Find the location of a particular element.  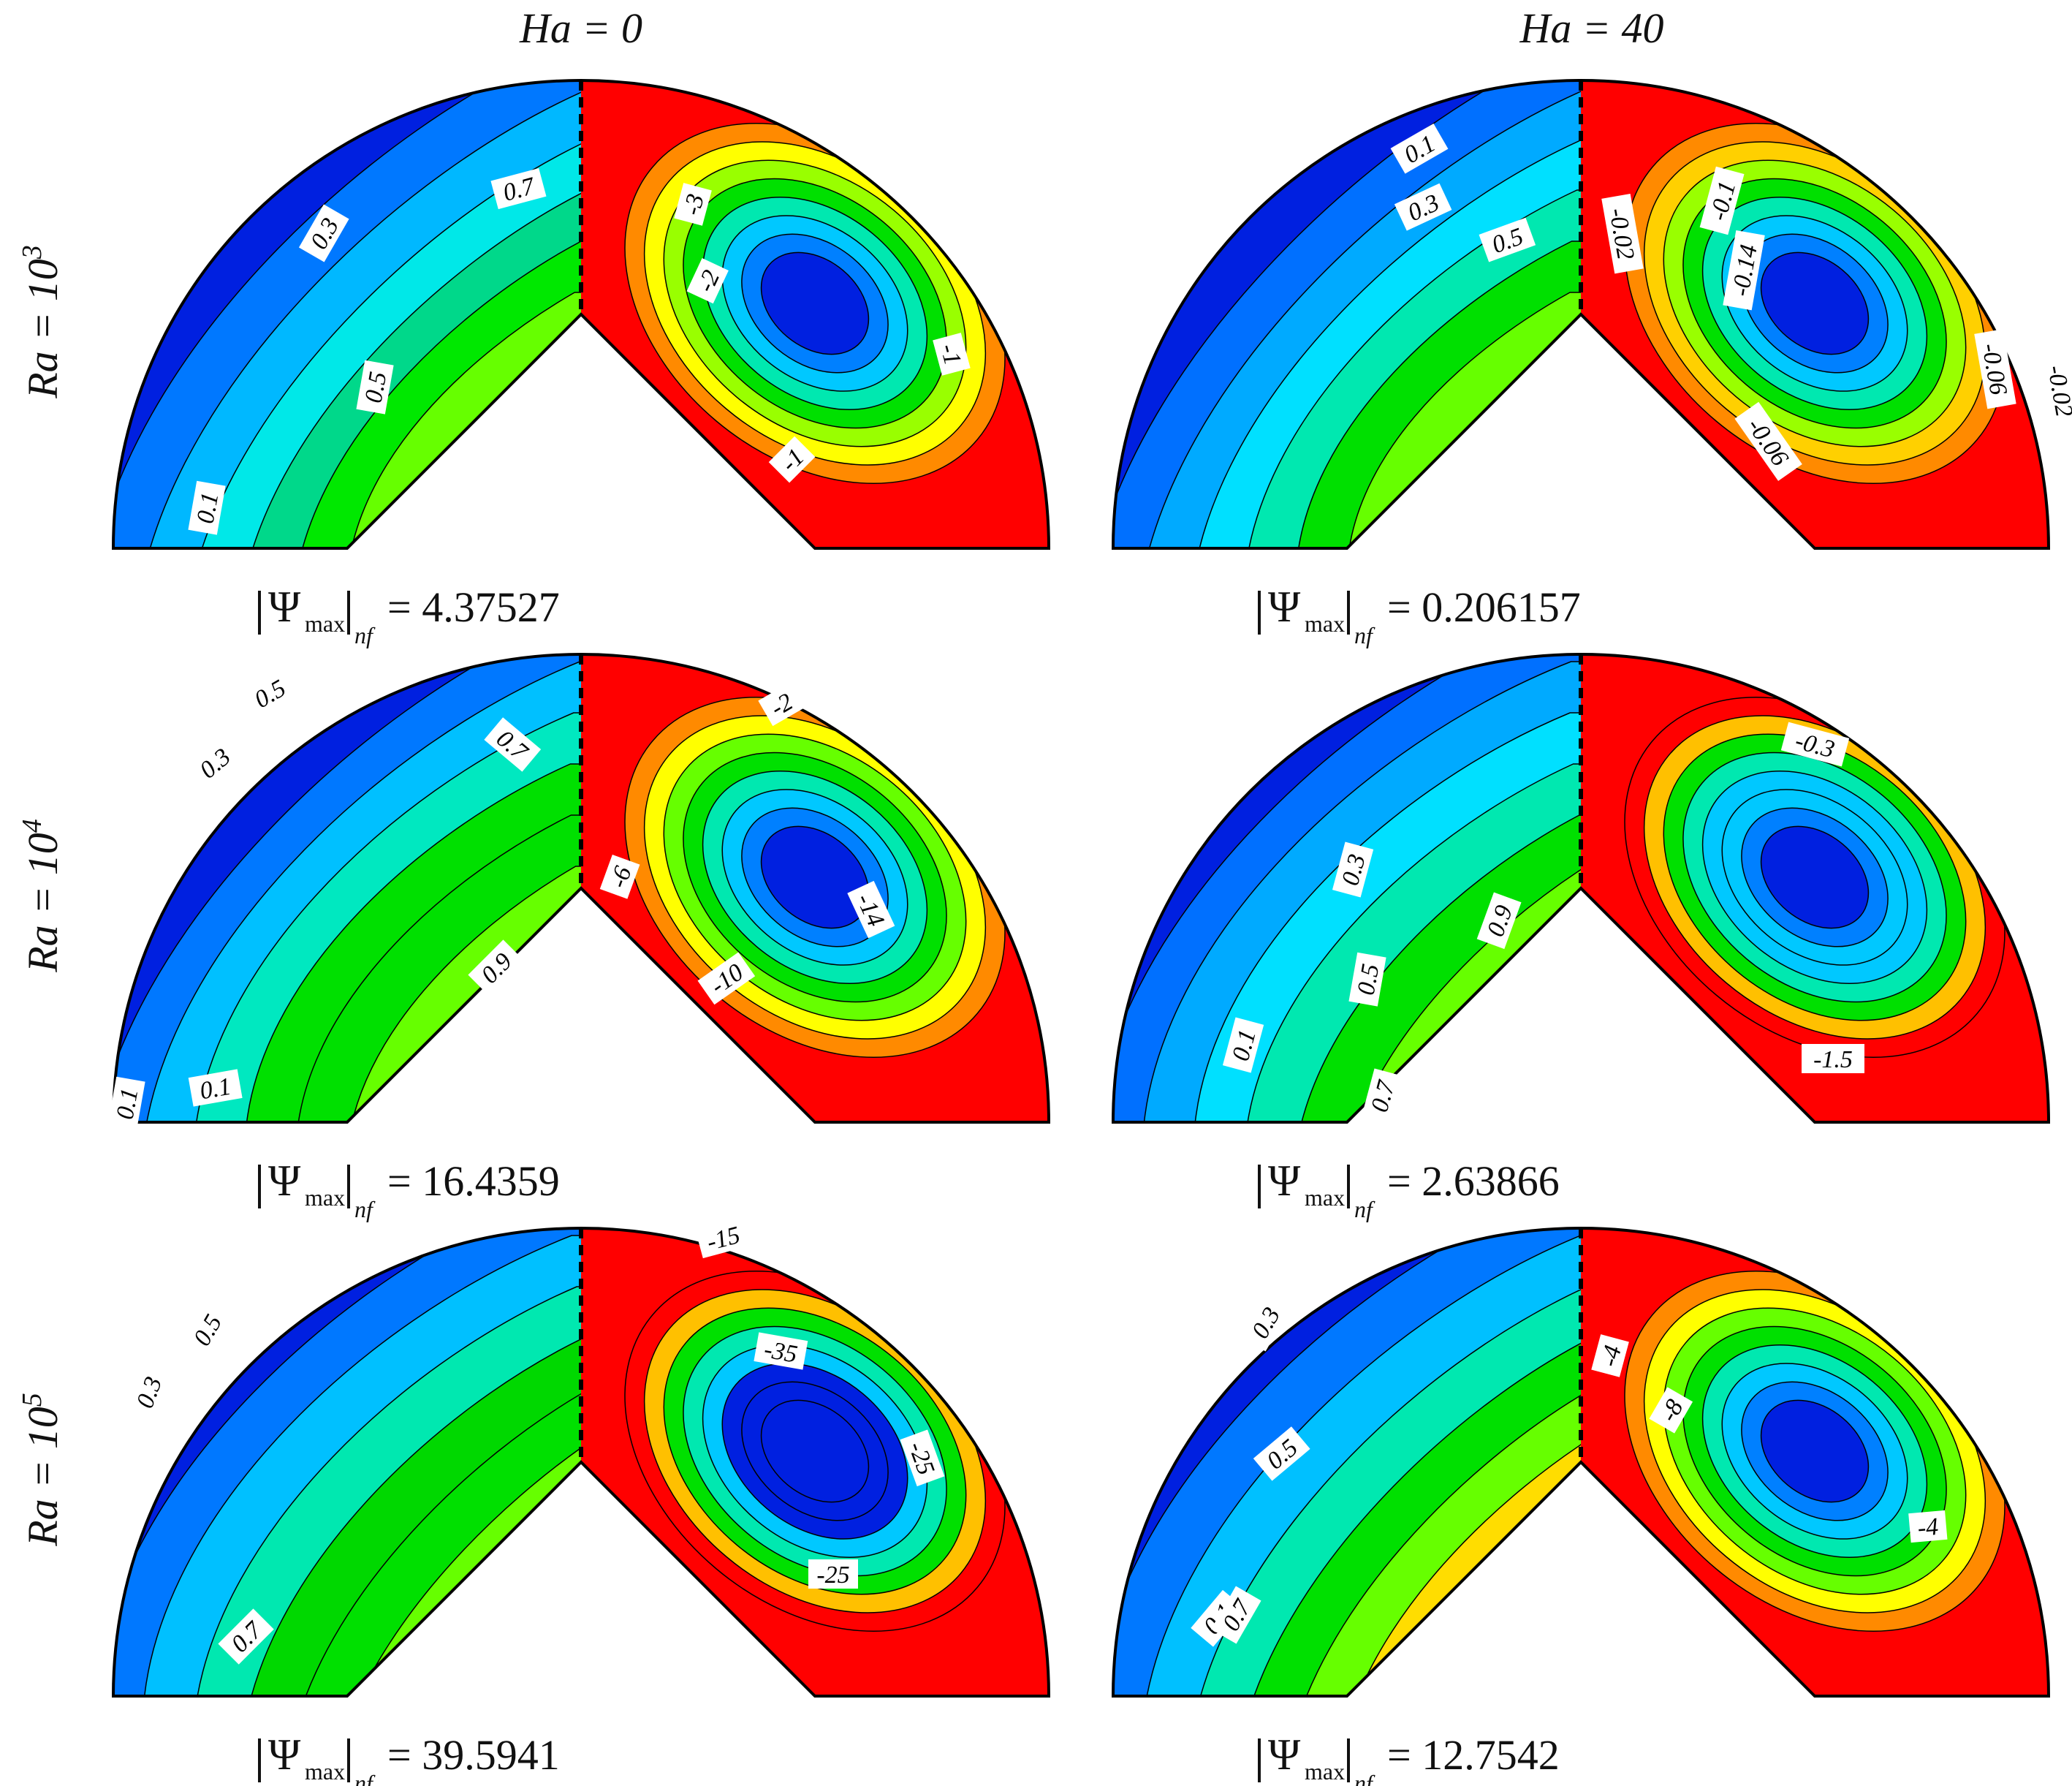

panel-ra4-ha0: 0.10.30.50.70.9-2-6-10-14Ψ max nf= 16.4359 is located at coordinates (579, 938).